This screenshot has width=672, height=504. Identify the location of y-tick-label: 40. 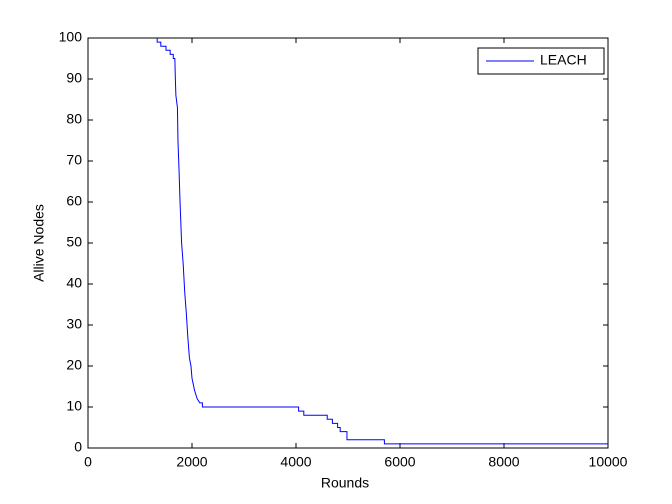
(74, 283).